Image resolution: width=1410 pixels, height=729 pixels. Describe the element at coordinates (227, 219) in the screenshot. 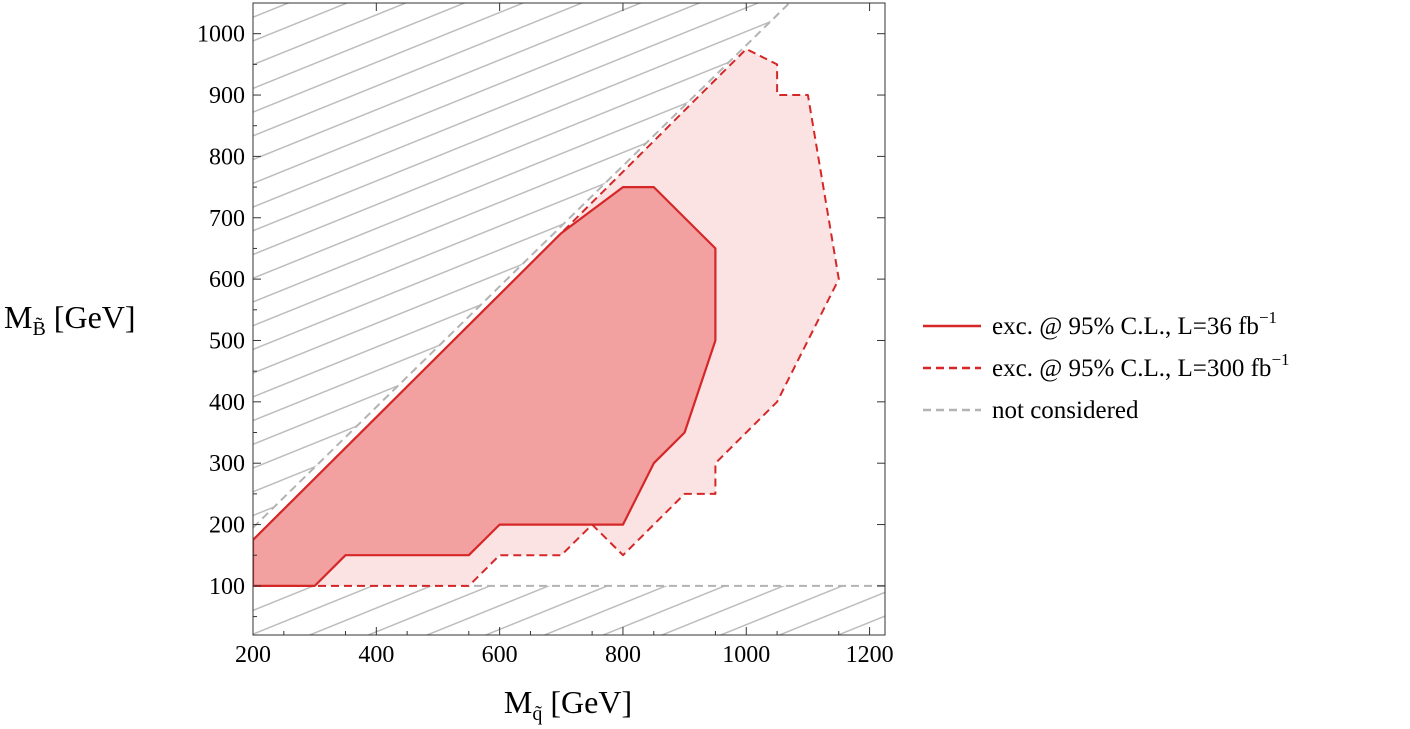

I see `y-tick-label: 700` at that location.